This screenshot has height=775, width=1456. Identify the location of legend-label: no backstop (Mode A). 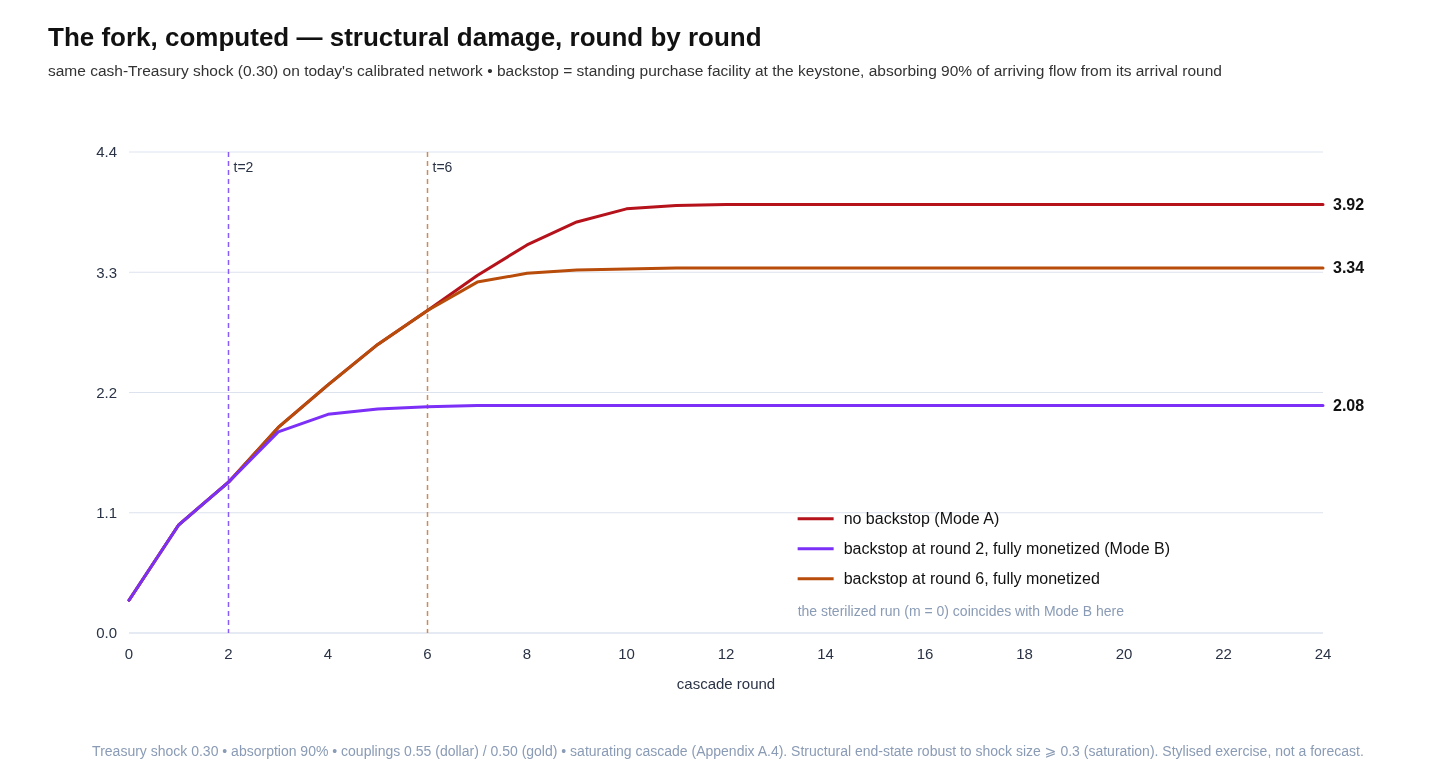
(921, 519).